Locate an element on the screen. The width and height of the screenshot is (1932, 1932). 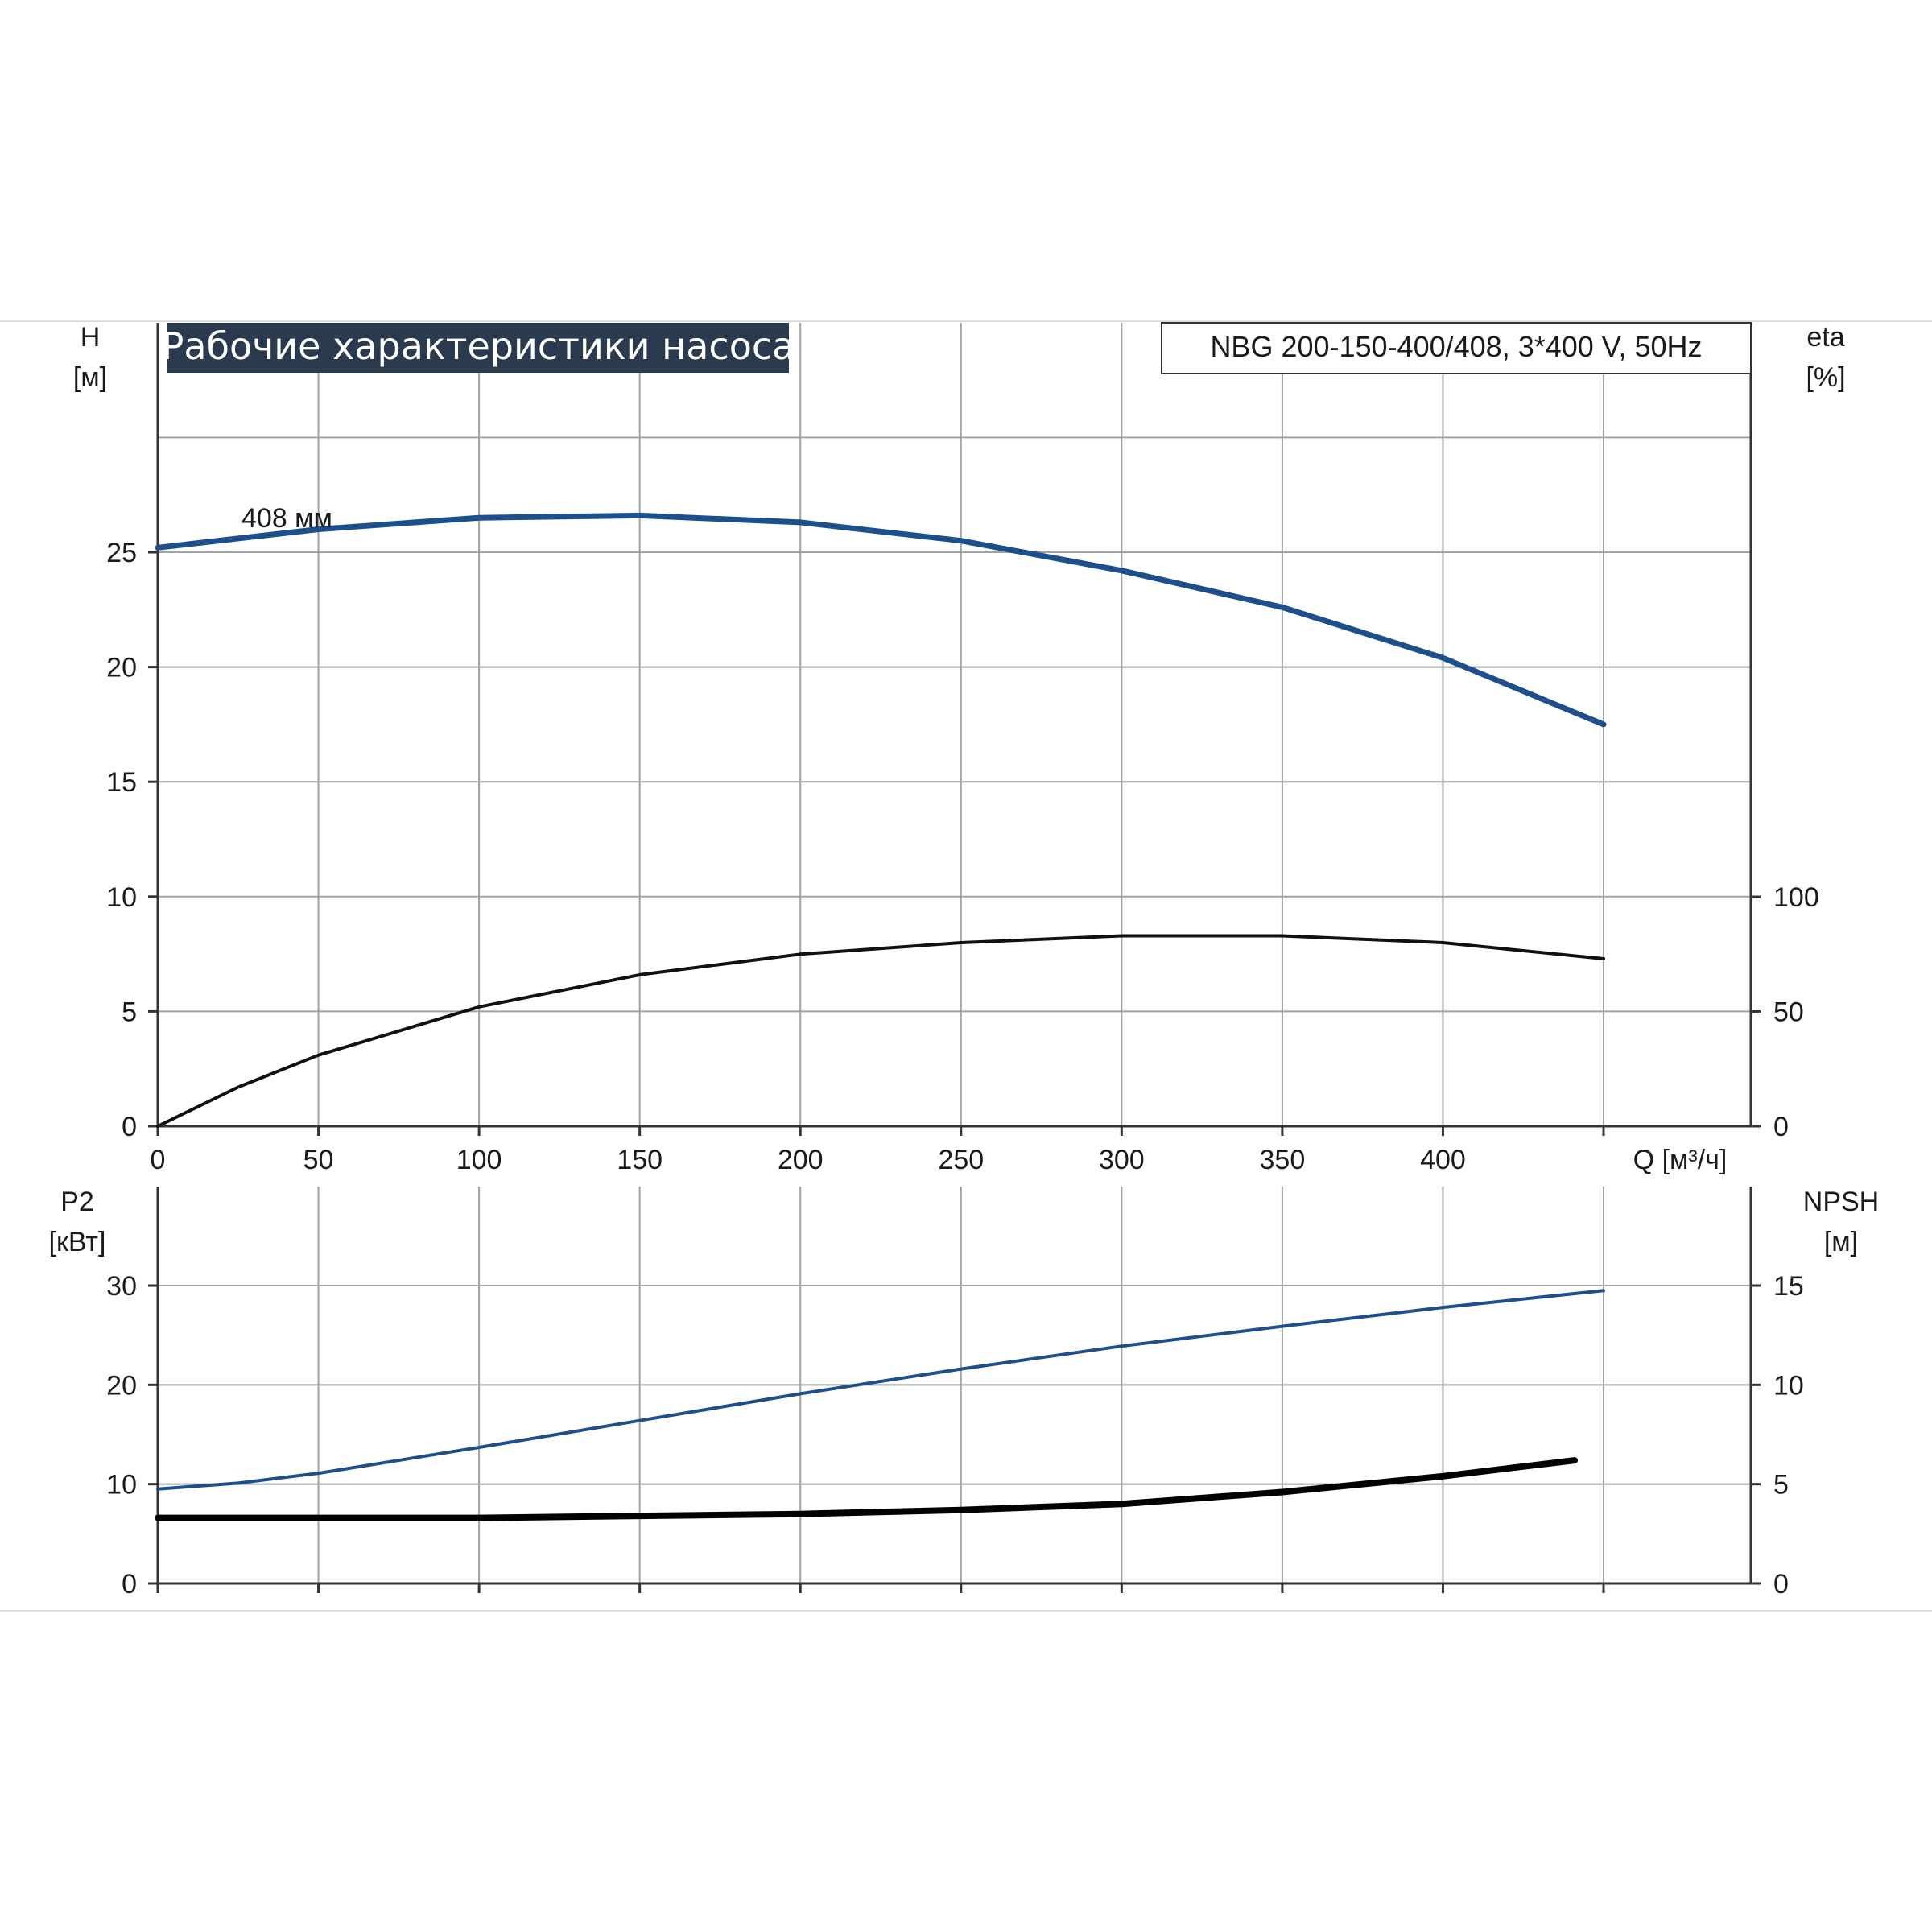
y-right-axis-label: NPSH is located at coordinates (1841, 1202).